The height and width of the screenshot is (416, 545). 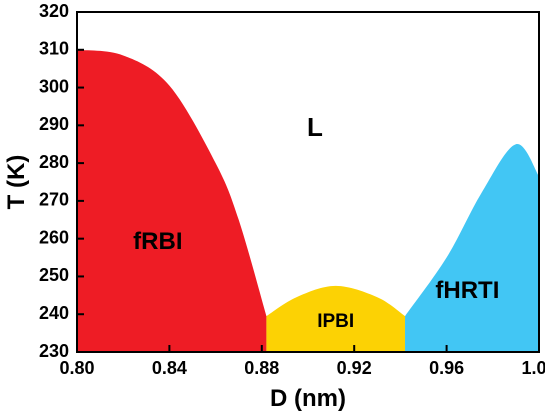 What do you see at coordinates (261, 368) in the screenshot?
I see `x-tick-label: 0.88` at bounding box center [261, 368].